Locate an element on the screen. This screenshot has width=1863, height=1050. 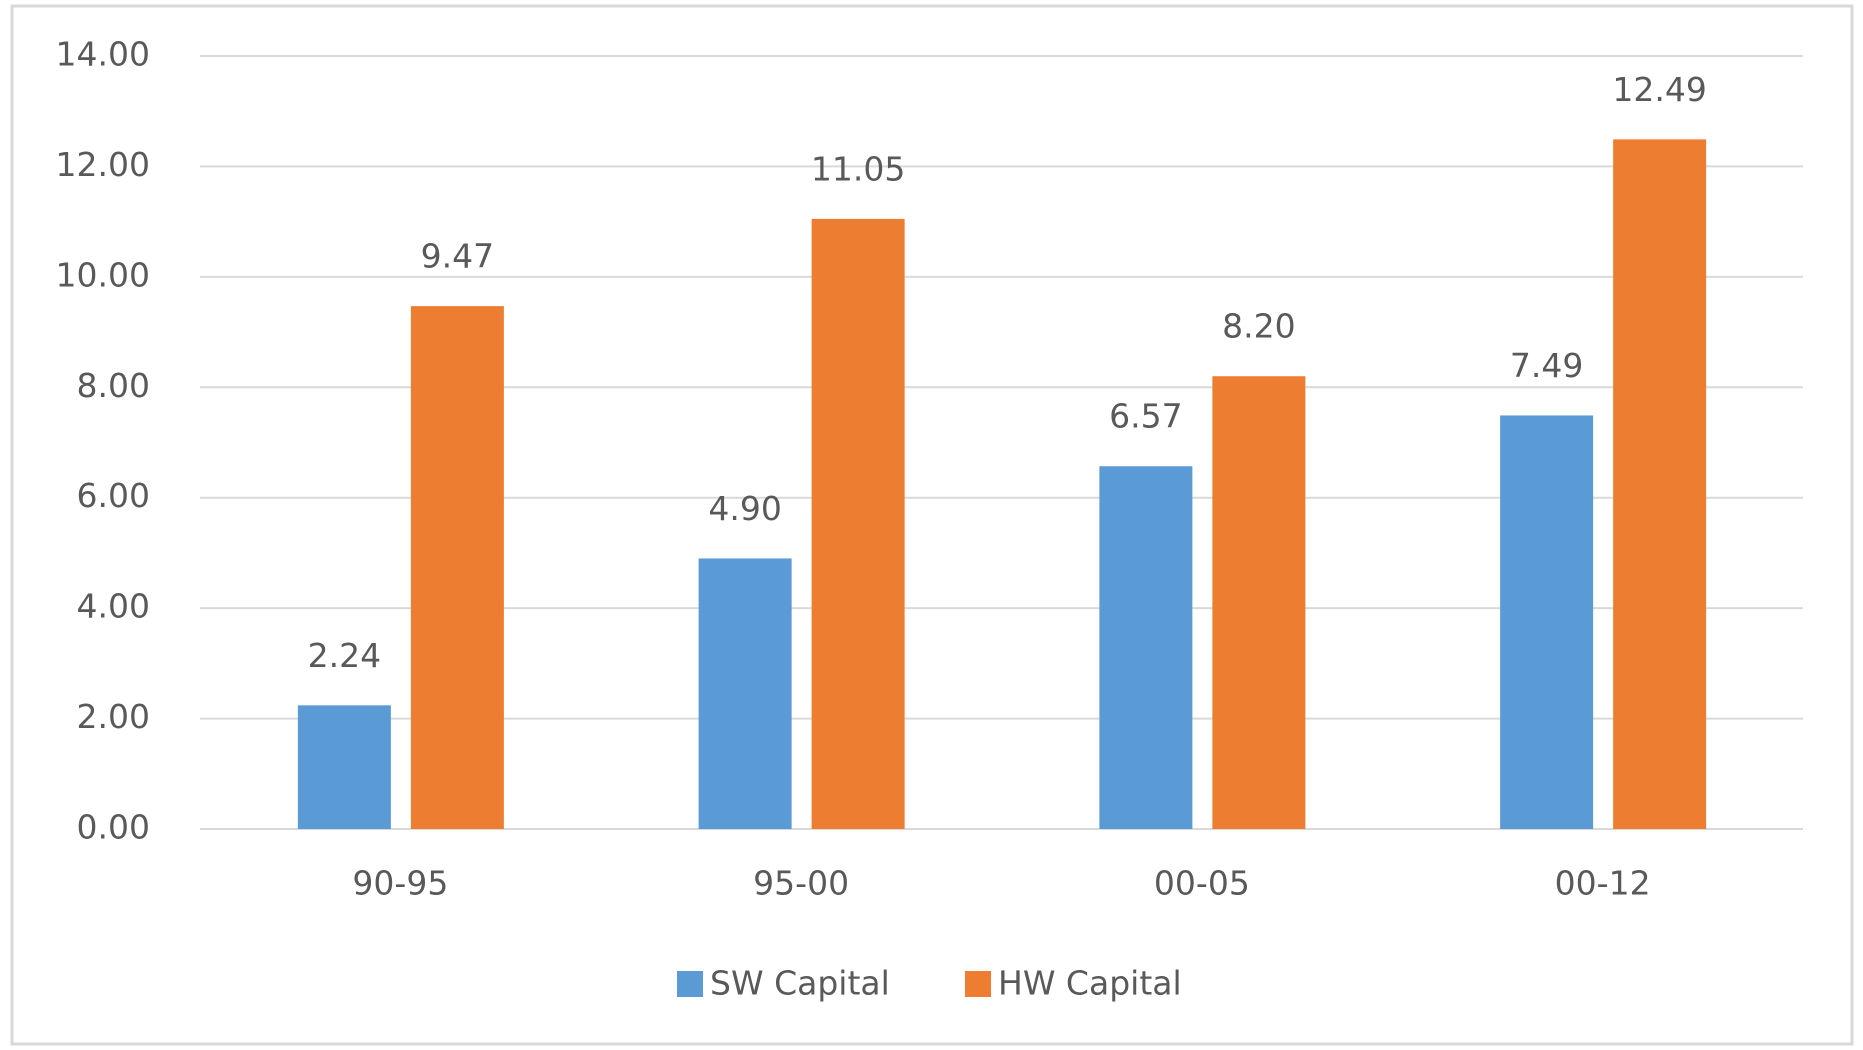
x-tick-label: 00-12 is located at coordinates (1603, 883).